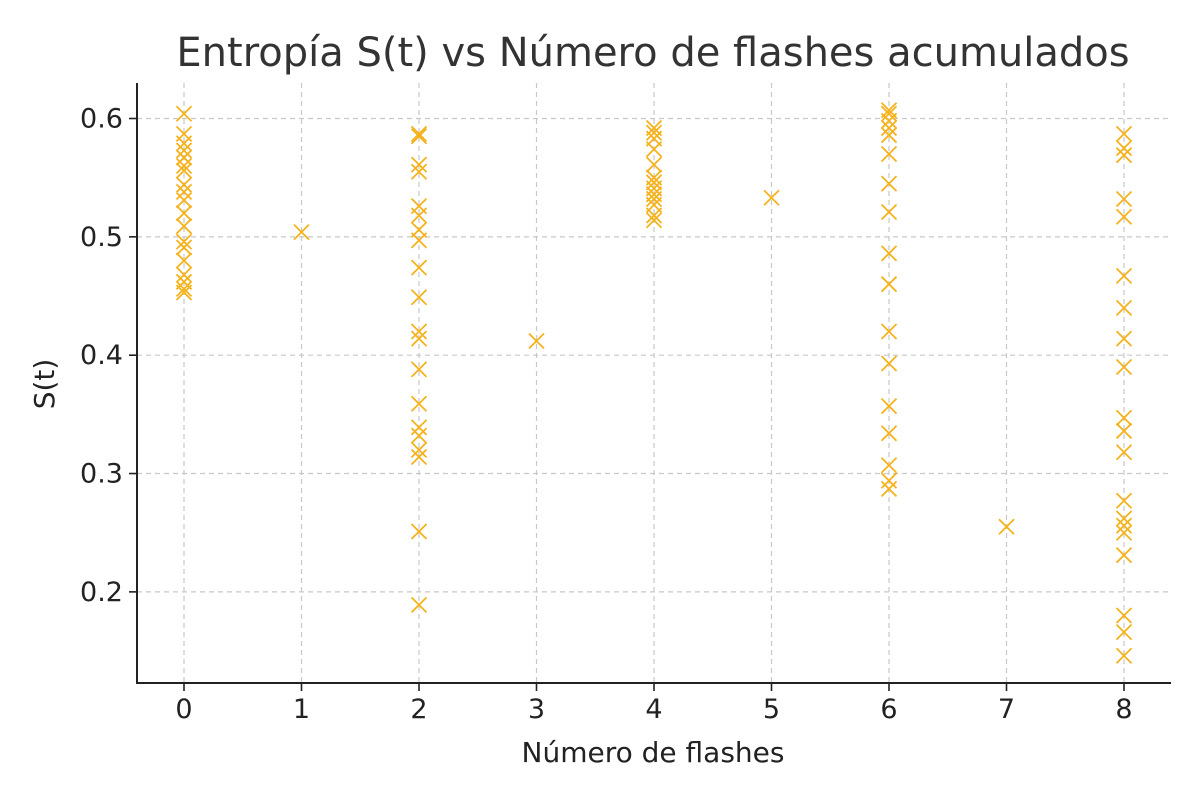  Describe the element at coordinates (418, 709) in the screenshot. I see `x-tick-label: 2` at that location.